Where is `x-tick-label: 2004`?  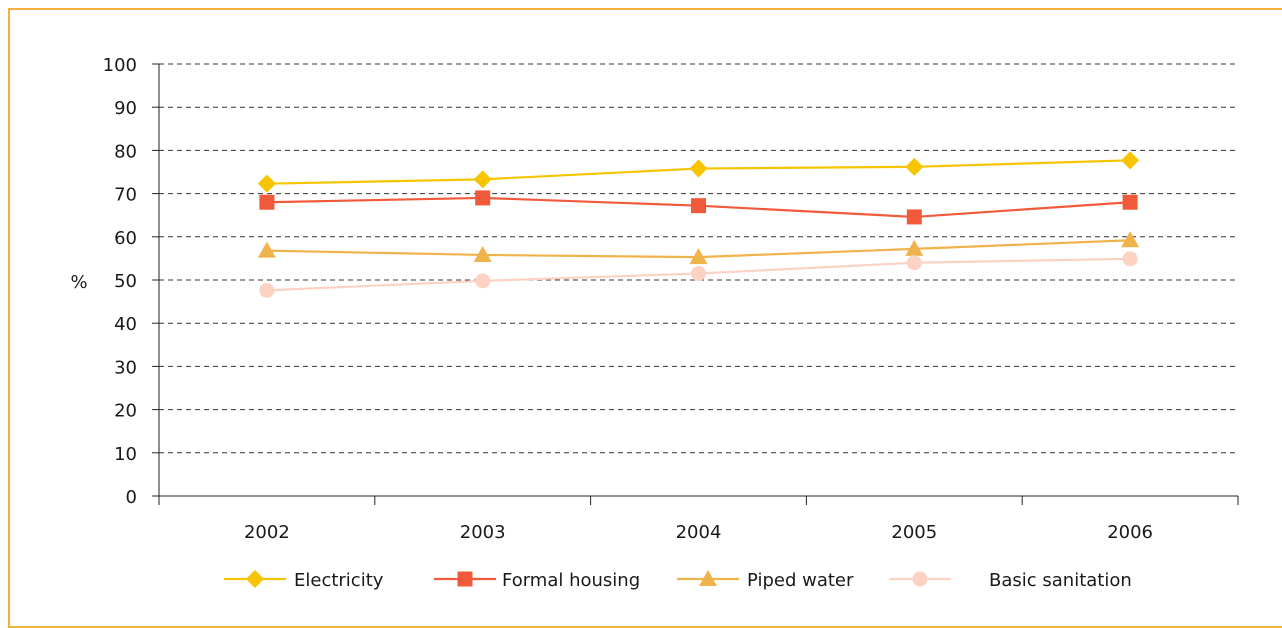
x-tick-label: 2004 is located at coordinates (699, 532).